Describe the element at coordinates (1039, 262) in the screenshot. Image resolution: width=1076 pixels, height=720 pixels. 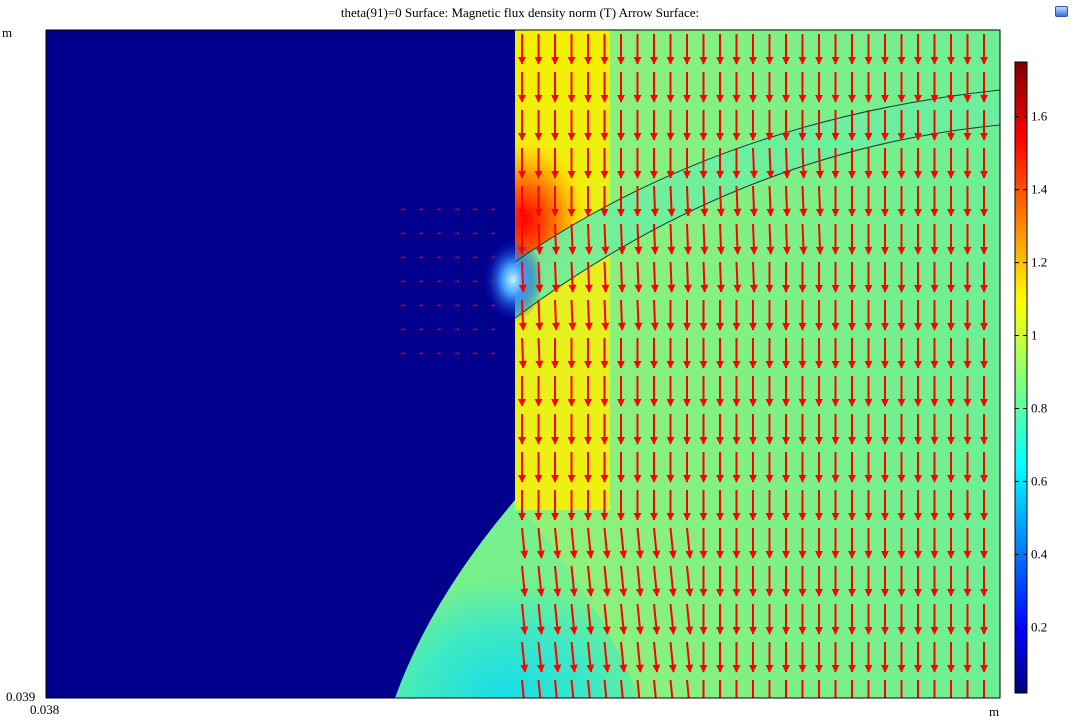
I see `colorbar-tick-label: 1.2` at that location.